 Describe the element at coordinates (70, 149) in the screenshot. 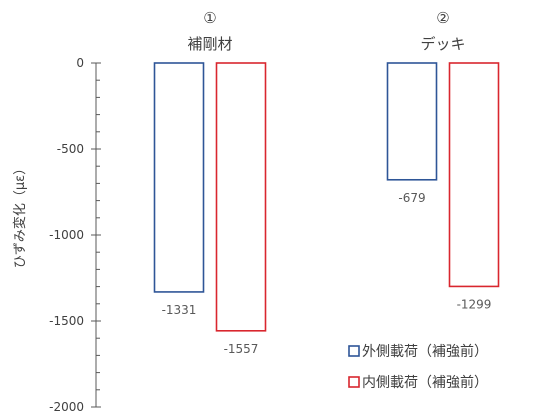

I see `y-tick-label: -500` at that location.